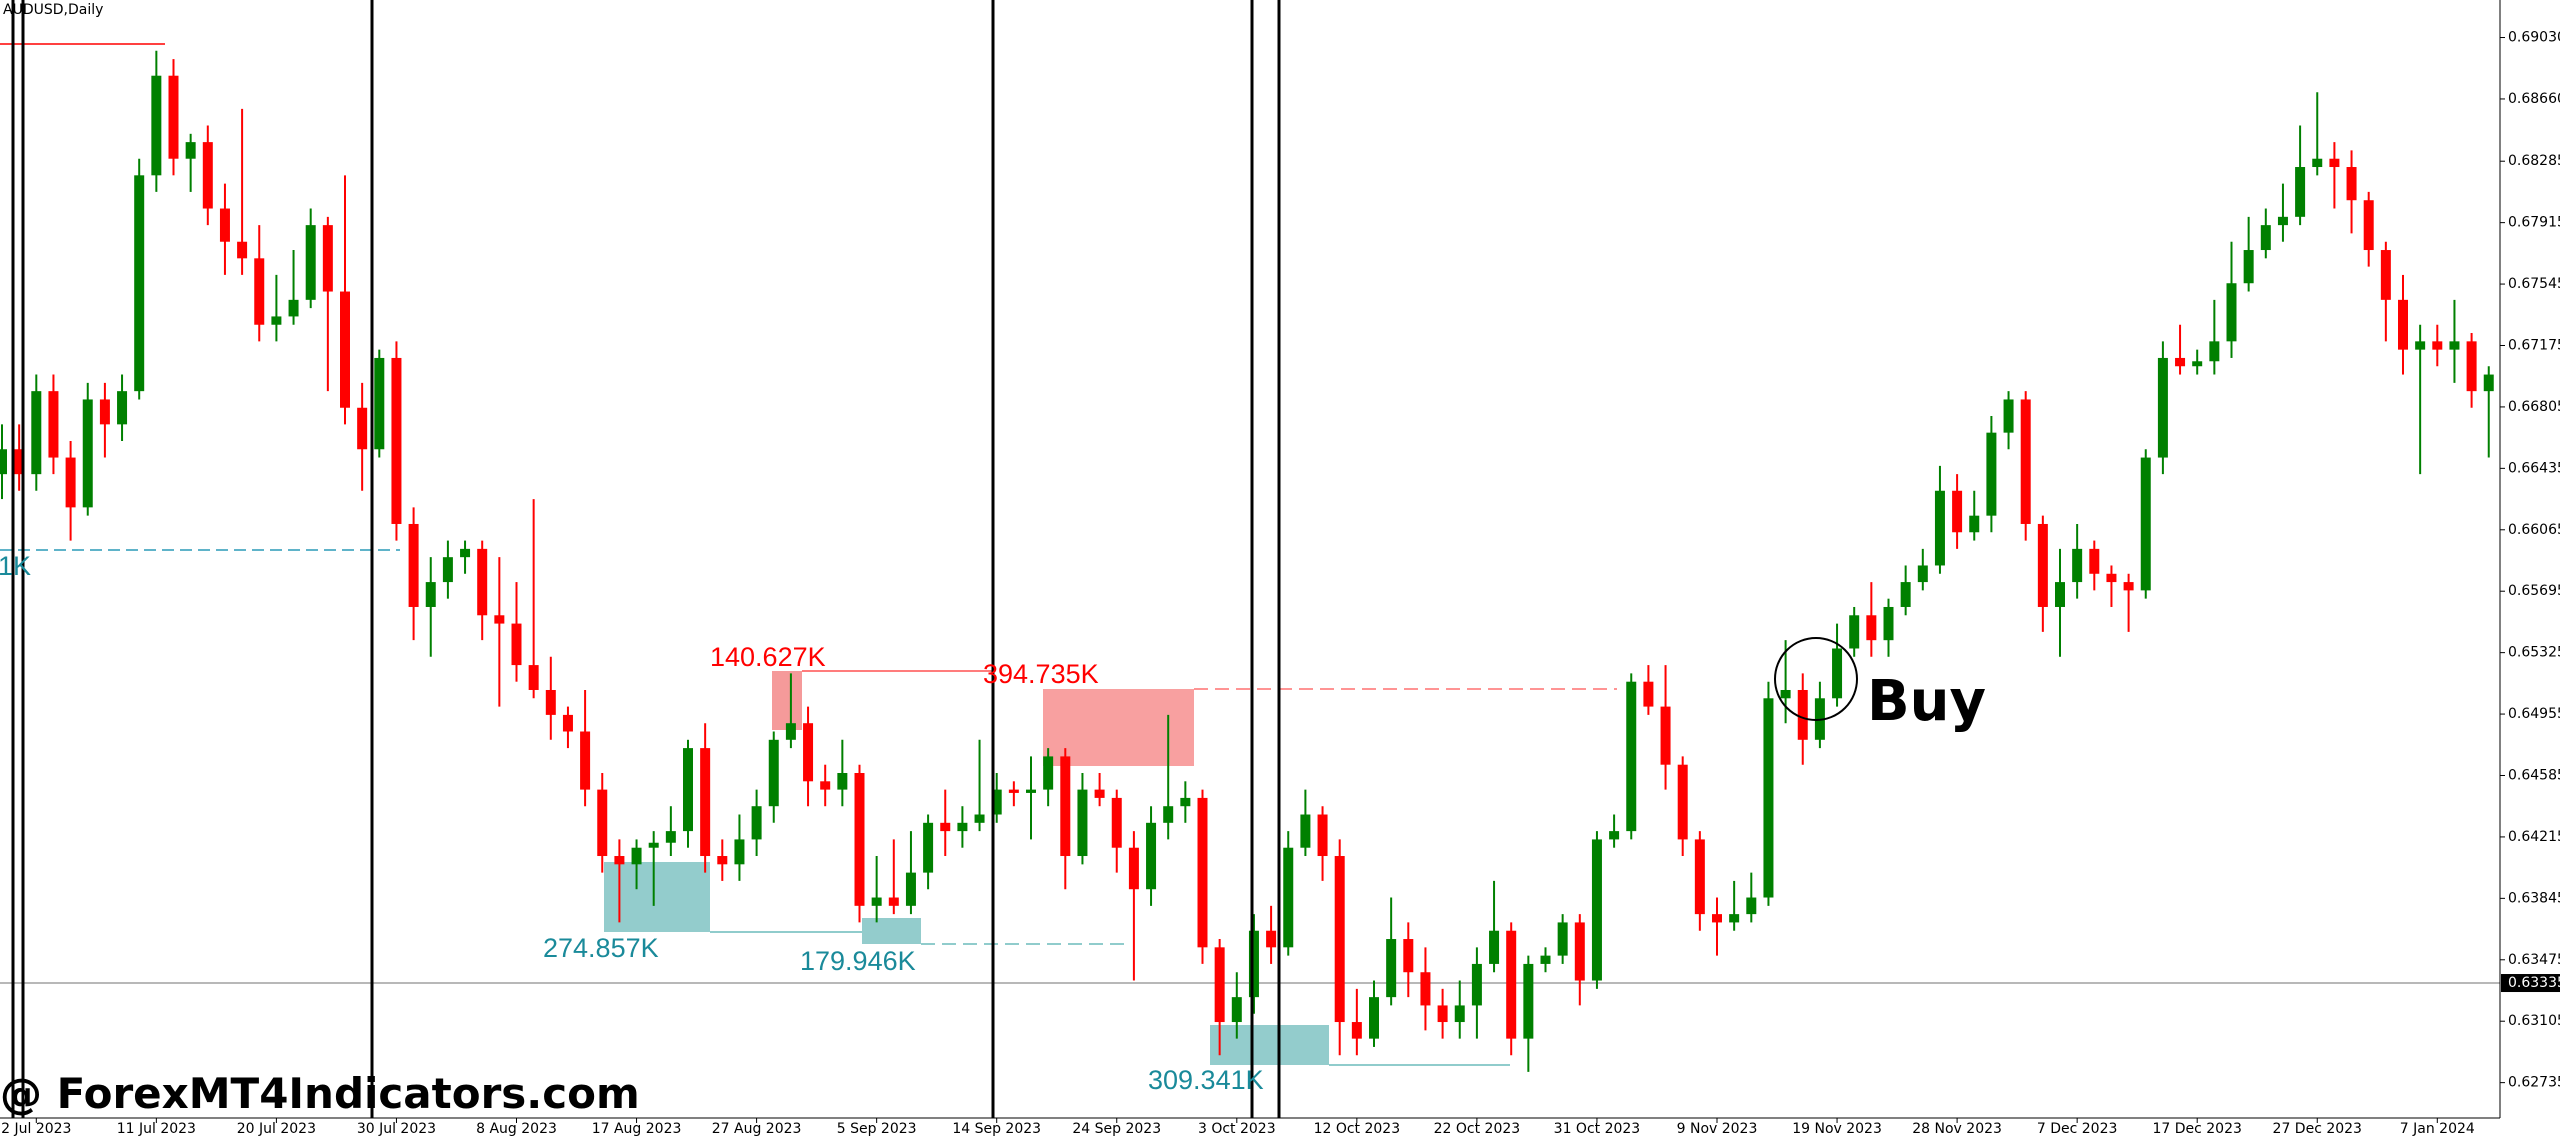 The width and height of the screenshot is (2560, 1138). Describe the element at coordinates (1116, 1129) in the screenshot. I see `x-tick-label: 24 Sep 2023` at that location.